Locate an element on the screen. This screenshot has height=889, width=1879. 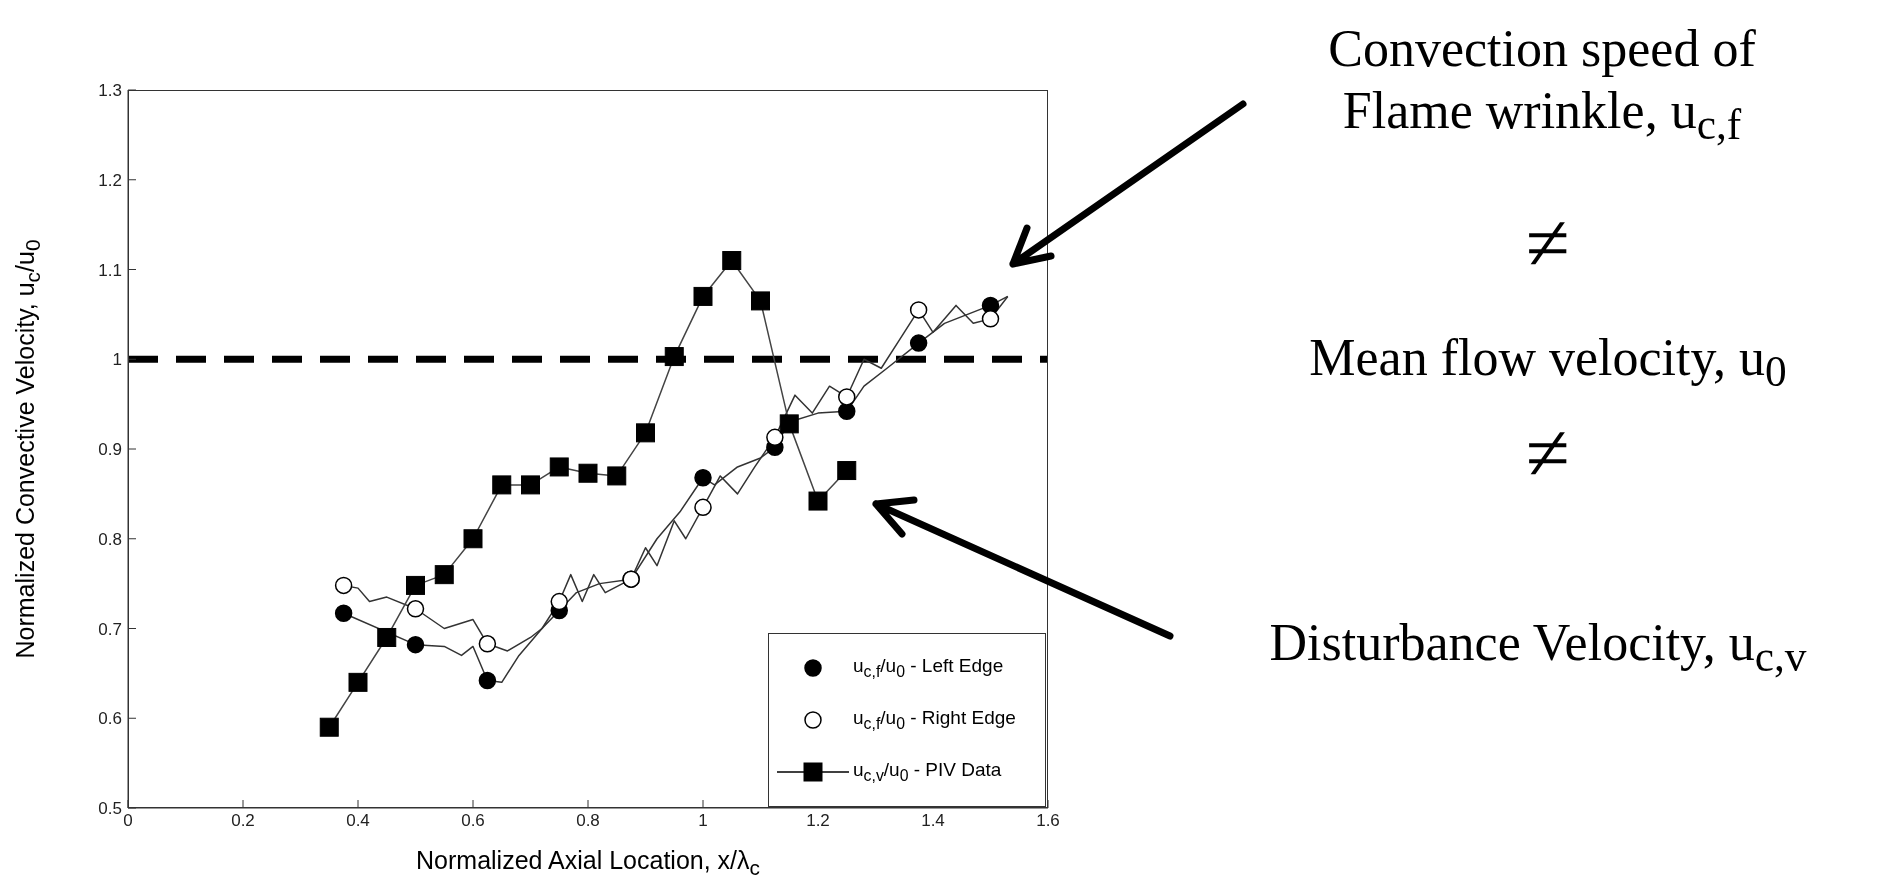
x-tick-label: 0.6 is located at coordinates (473, 821).